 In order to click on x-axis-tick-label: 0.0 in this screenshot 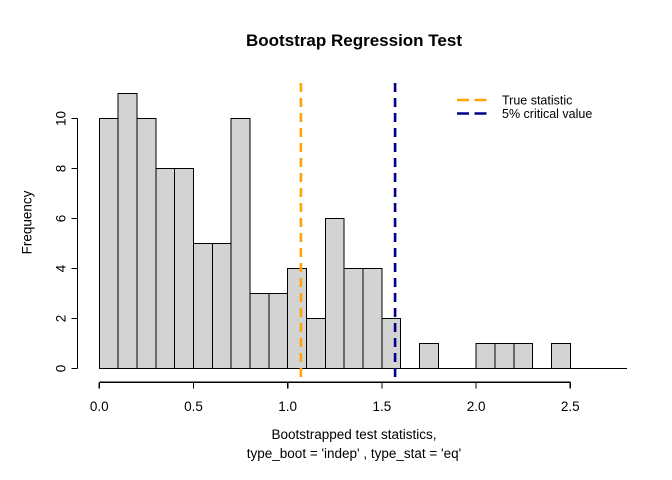, I will do `click(99, 406)`.